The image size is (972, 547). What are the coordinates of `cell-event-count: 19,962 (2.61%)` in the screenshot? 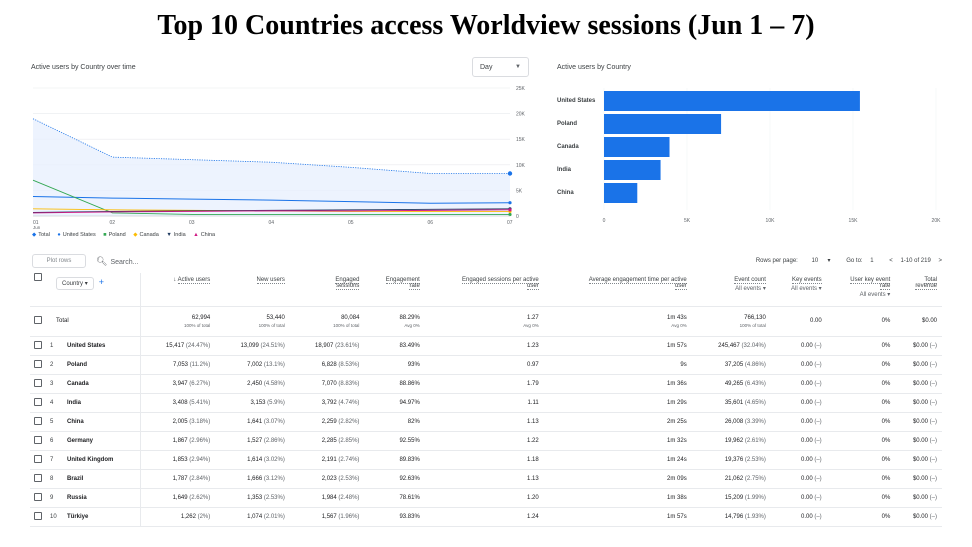 It's located at (731, 441).